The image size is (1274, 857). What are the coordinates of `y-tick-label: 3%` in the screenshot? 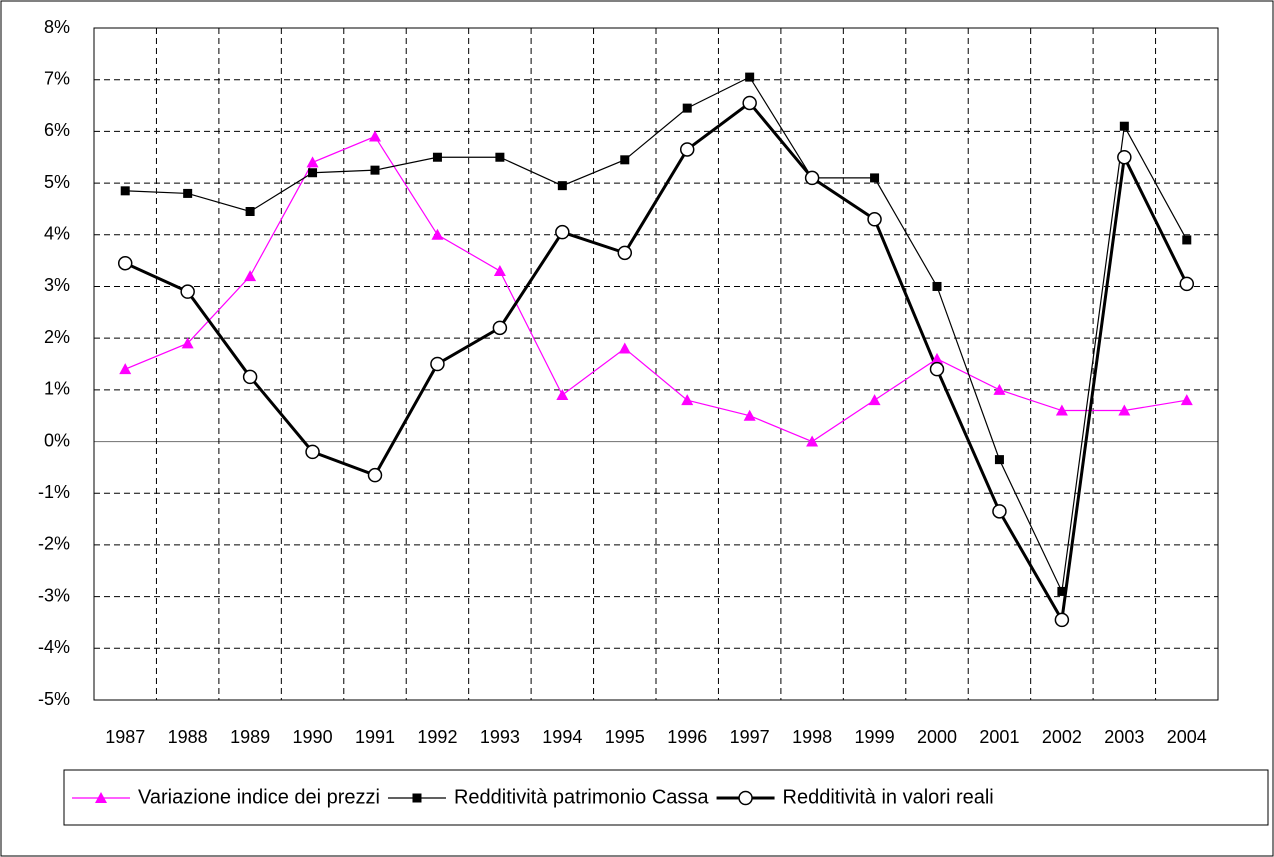 It's located at (57, 285).